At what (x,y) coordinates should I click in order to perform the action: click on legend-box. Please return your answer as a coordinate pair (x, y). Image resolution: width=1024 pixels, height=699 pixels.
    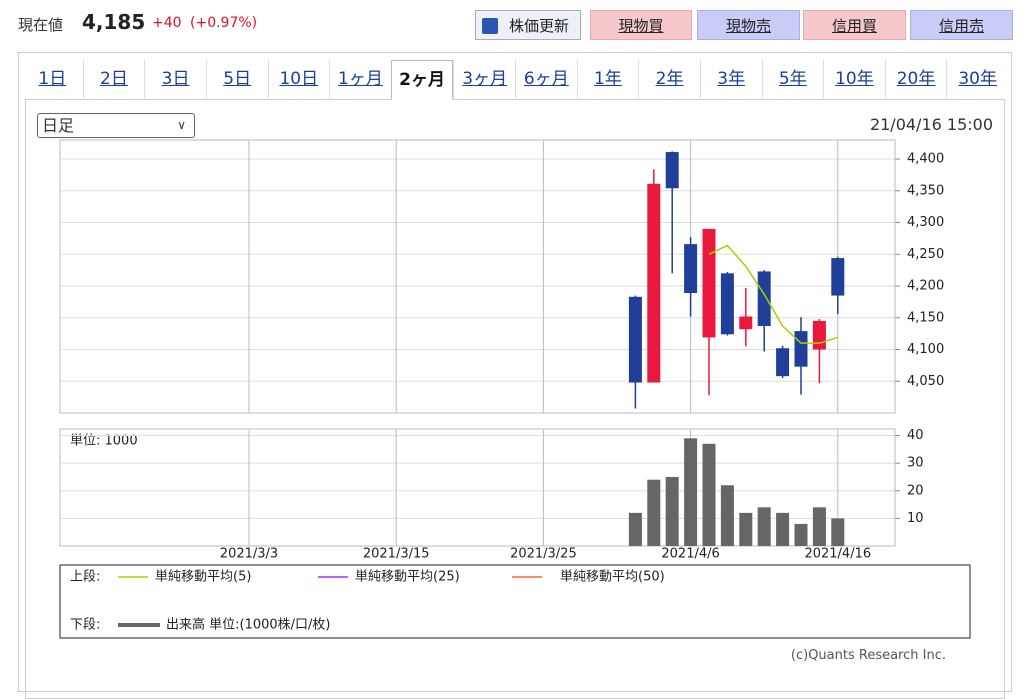
    Looking at the image, I should click on (515, 601).